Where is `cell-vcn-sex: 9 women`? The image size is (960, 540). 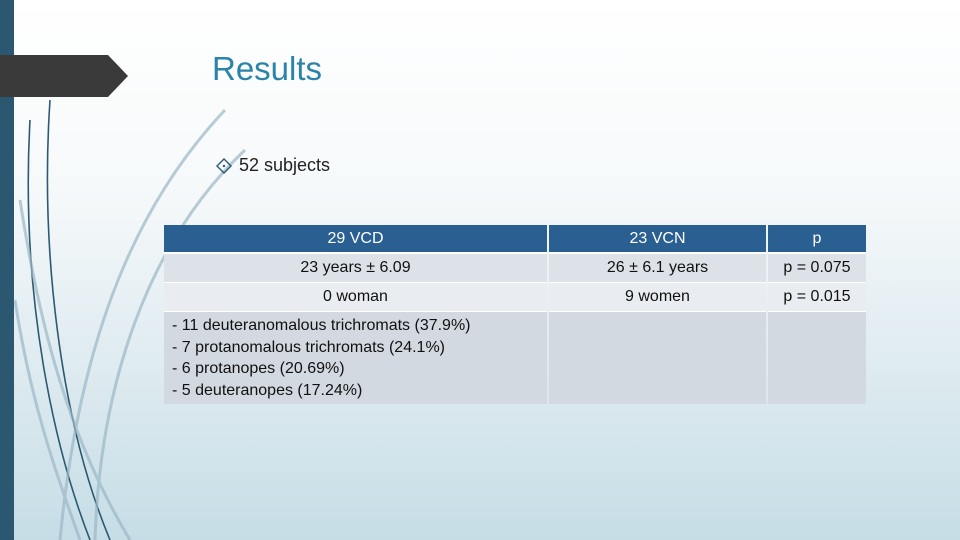
cell-vcn-sex: 9 women is located at coordinates (657, 297).